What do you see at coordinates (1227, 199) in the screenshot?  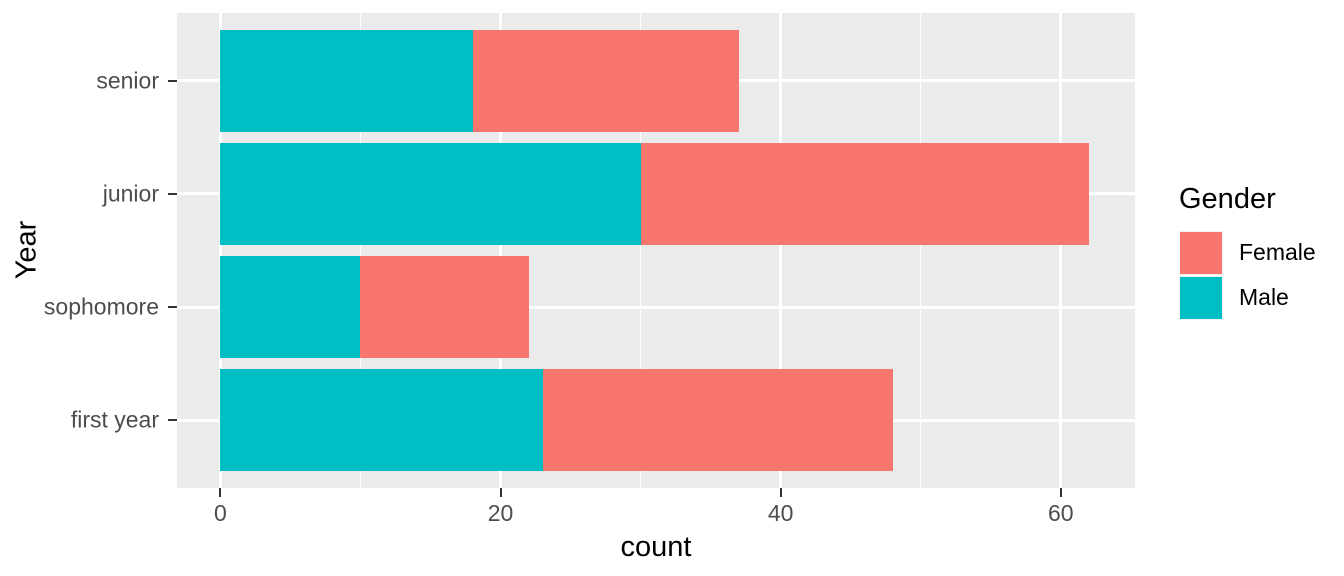 I see `legend-title: Gender` at bounding box center [1227, 199].